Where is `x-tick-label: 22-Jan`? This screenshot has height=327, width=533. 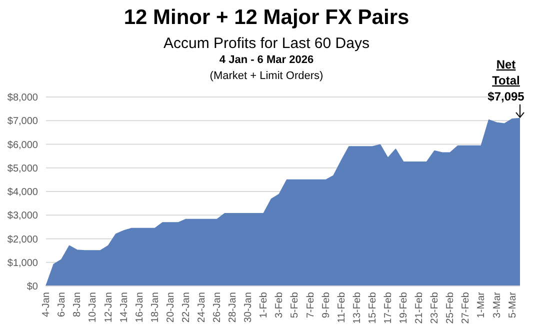 x-tick-label: 22-Jan is located at coordinates (186, 307).